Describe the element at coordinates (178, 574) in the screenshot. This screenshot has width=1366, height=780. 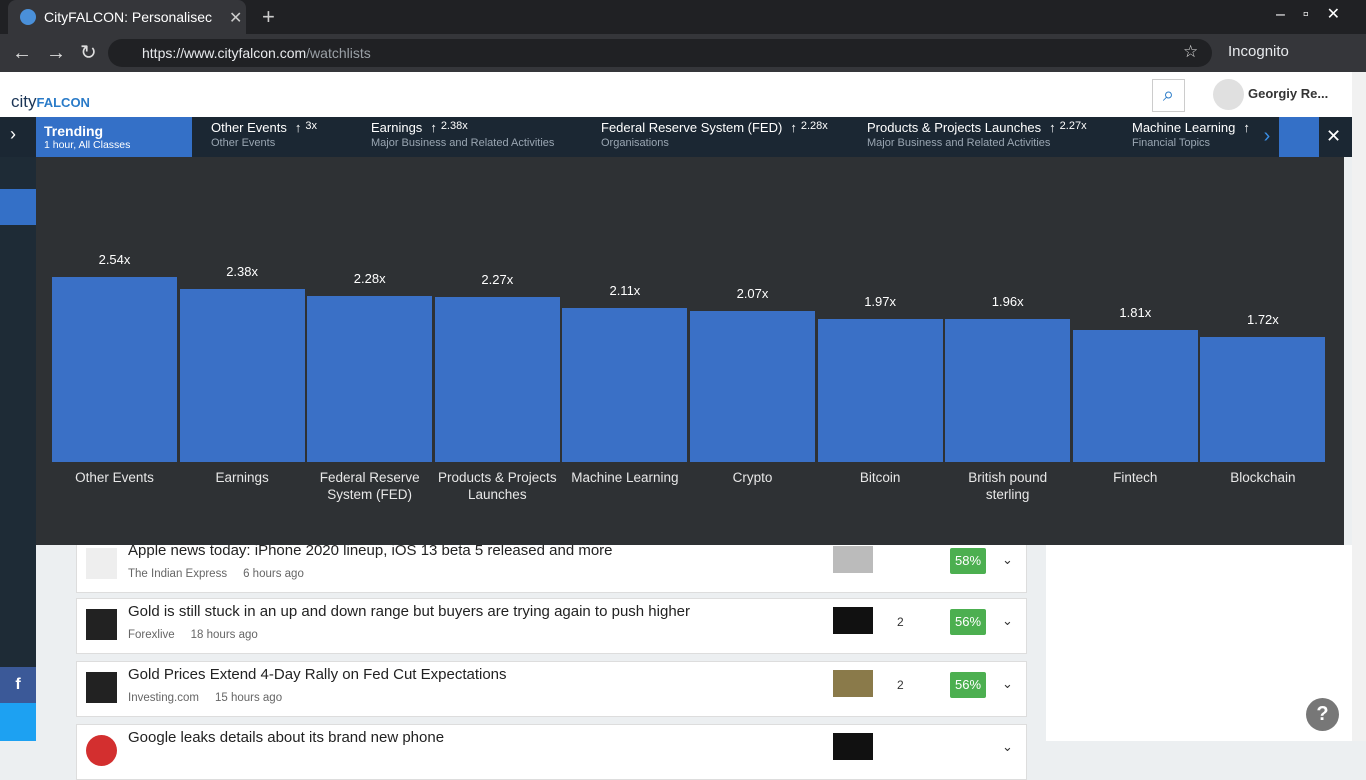
I see `news-source: The Indian Express` at that location.